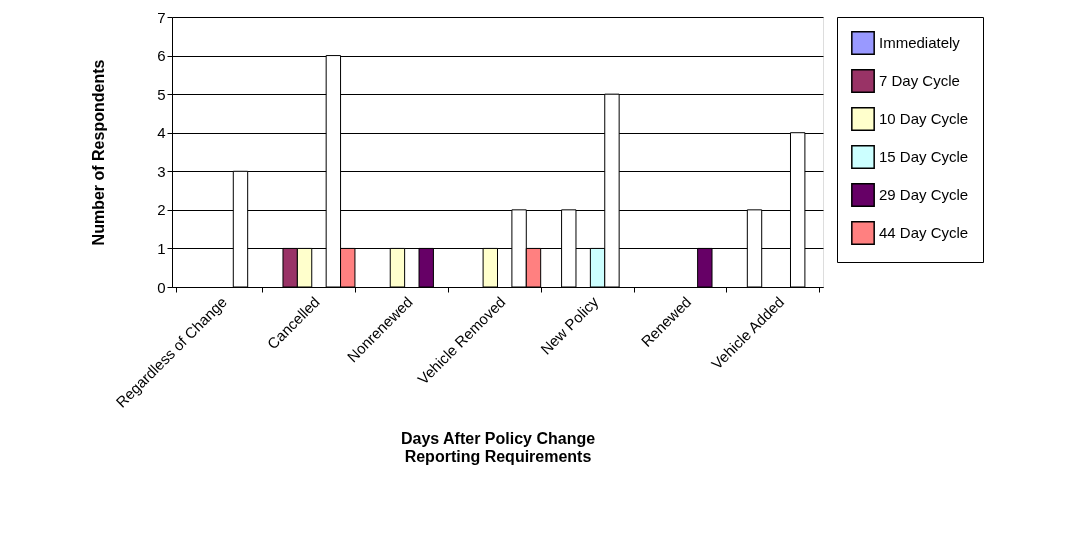 The height and width of the screenshot is (558, 1081). I want to click on y-tick-label: 6, so click(161, 56).